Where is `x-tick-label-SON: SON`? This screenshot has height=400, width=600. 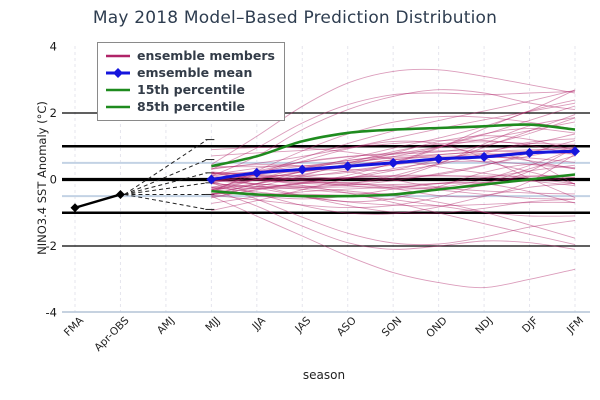 x-tick-label-SON: SON is located at coordinates (392, 327).